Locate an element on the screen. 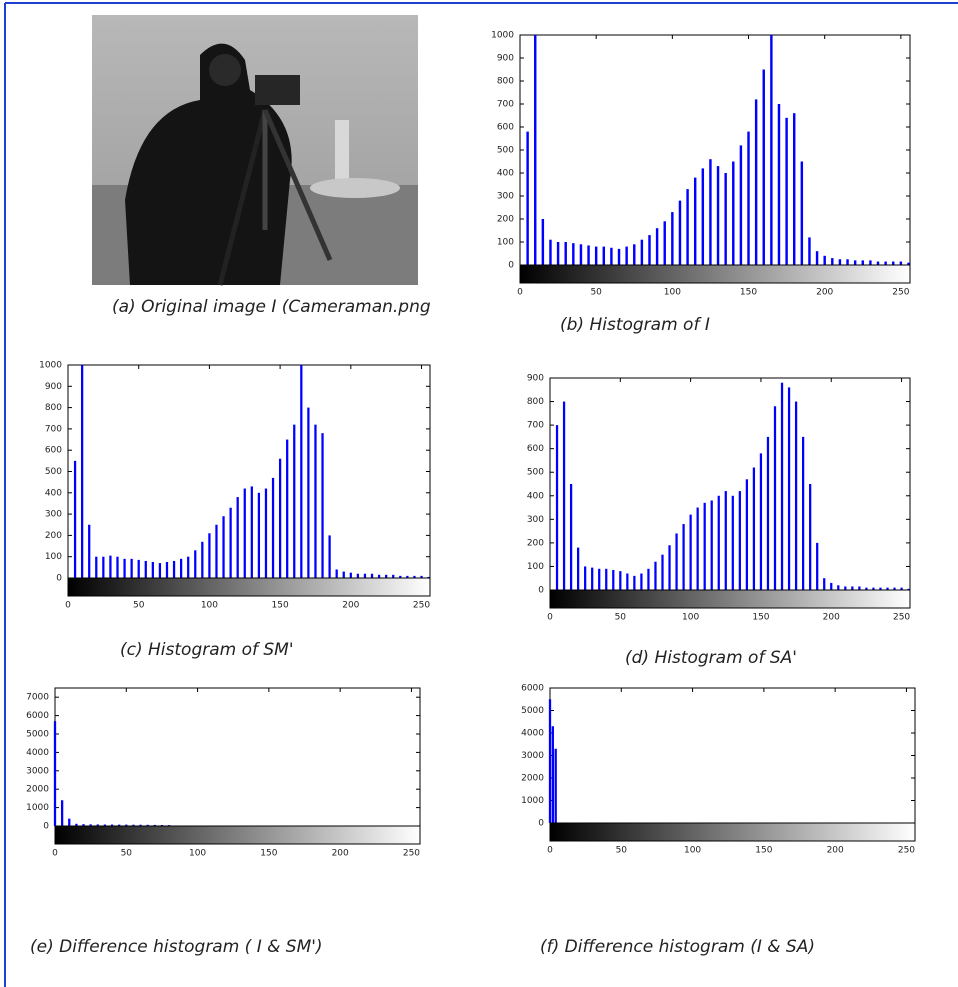 Image resolution: width=958 pixels, height=987 pixels. caption: (e) Difference histogram ( I & SM') is located at coordinates (176, 947).